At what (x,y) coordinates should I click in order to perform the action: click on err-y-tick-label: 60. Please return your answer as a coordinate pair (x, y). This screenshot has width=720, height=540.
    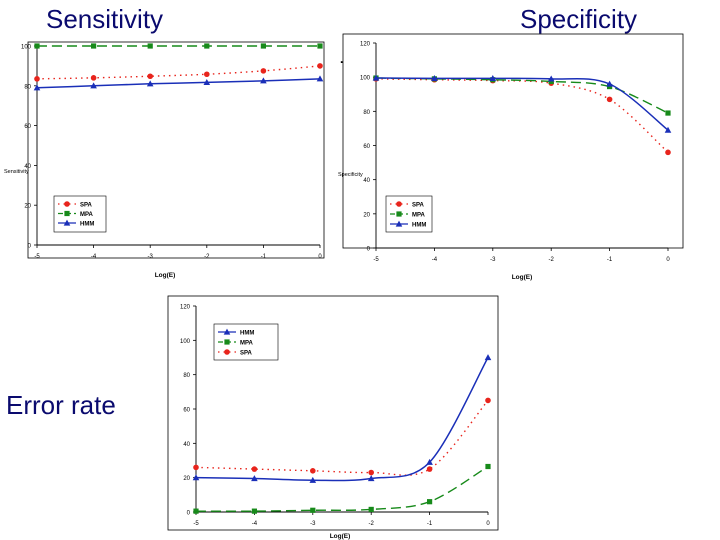
    Looking at the image, I should click on (186, 411).